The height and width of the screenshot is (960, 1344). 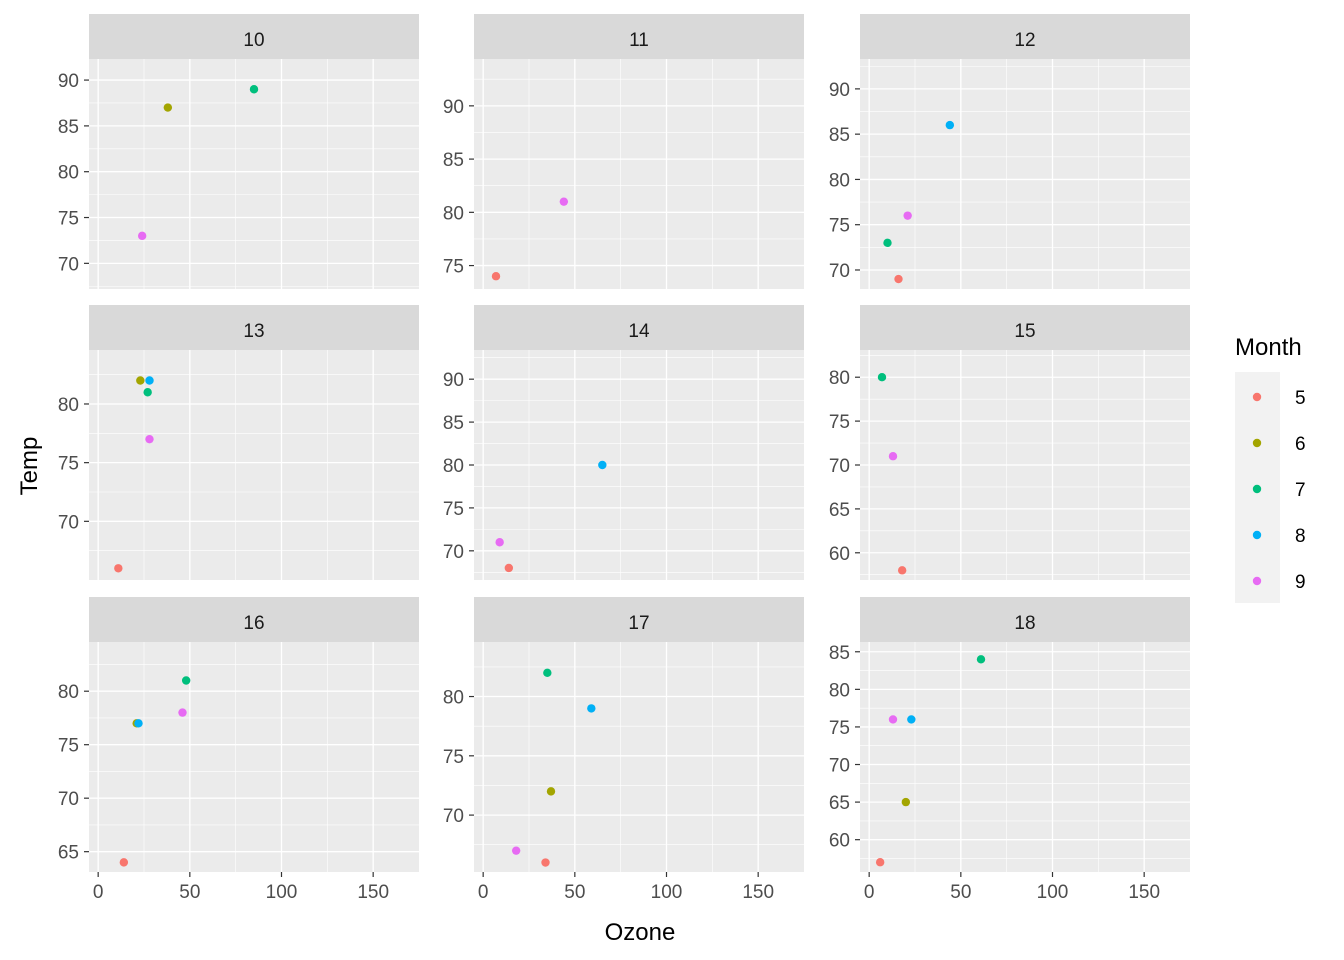 I want to click on legend: Month 5 6 7 8 9, so click(x=1270, y=468).